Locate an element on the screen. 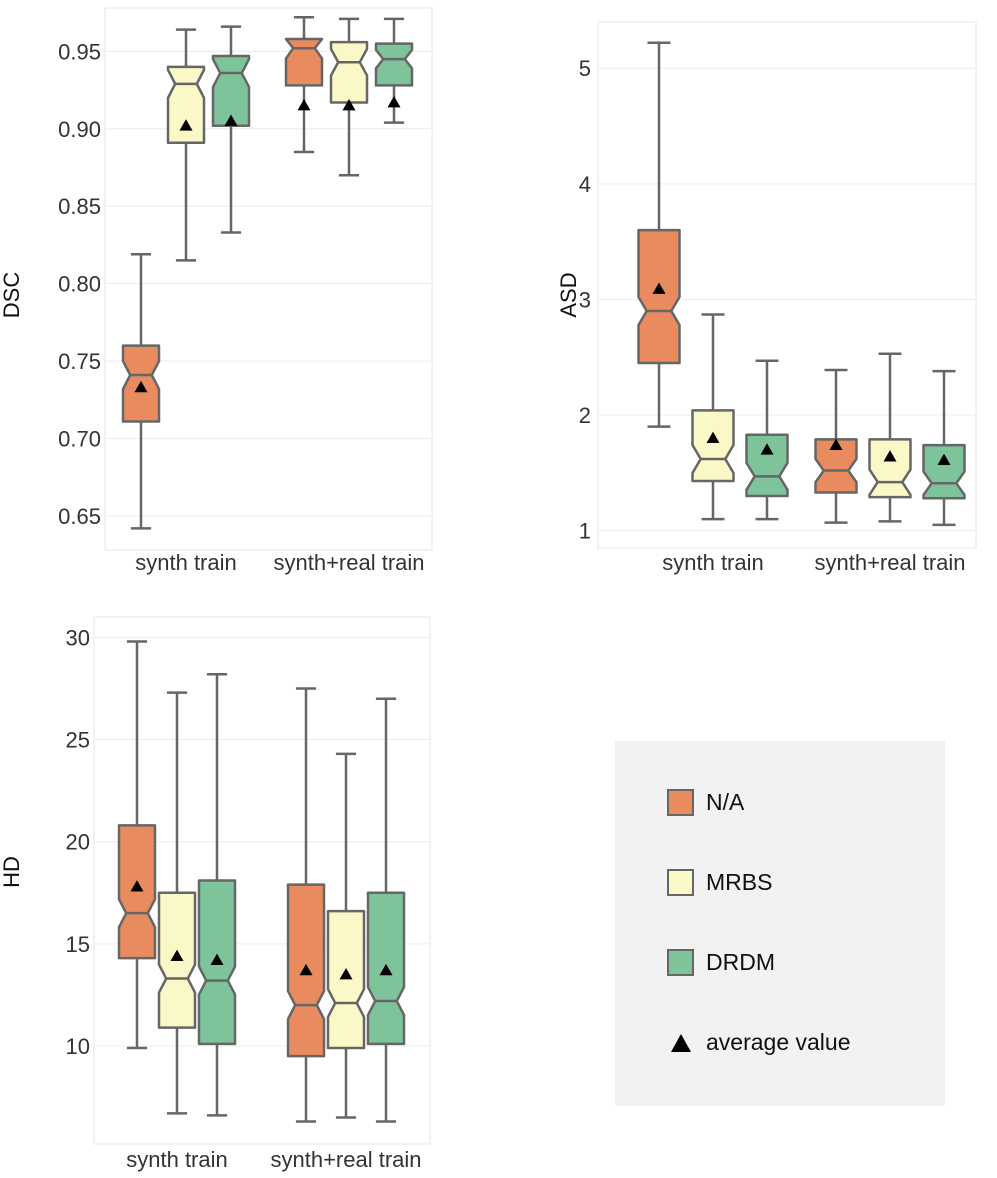  y-axis-title: HD is located at coordinates (12, 872).